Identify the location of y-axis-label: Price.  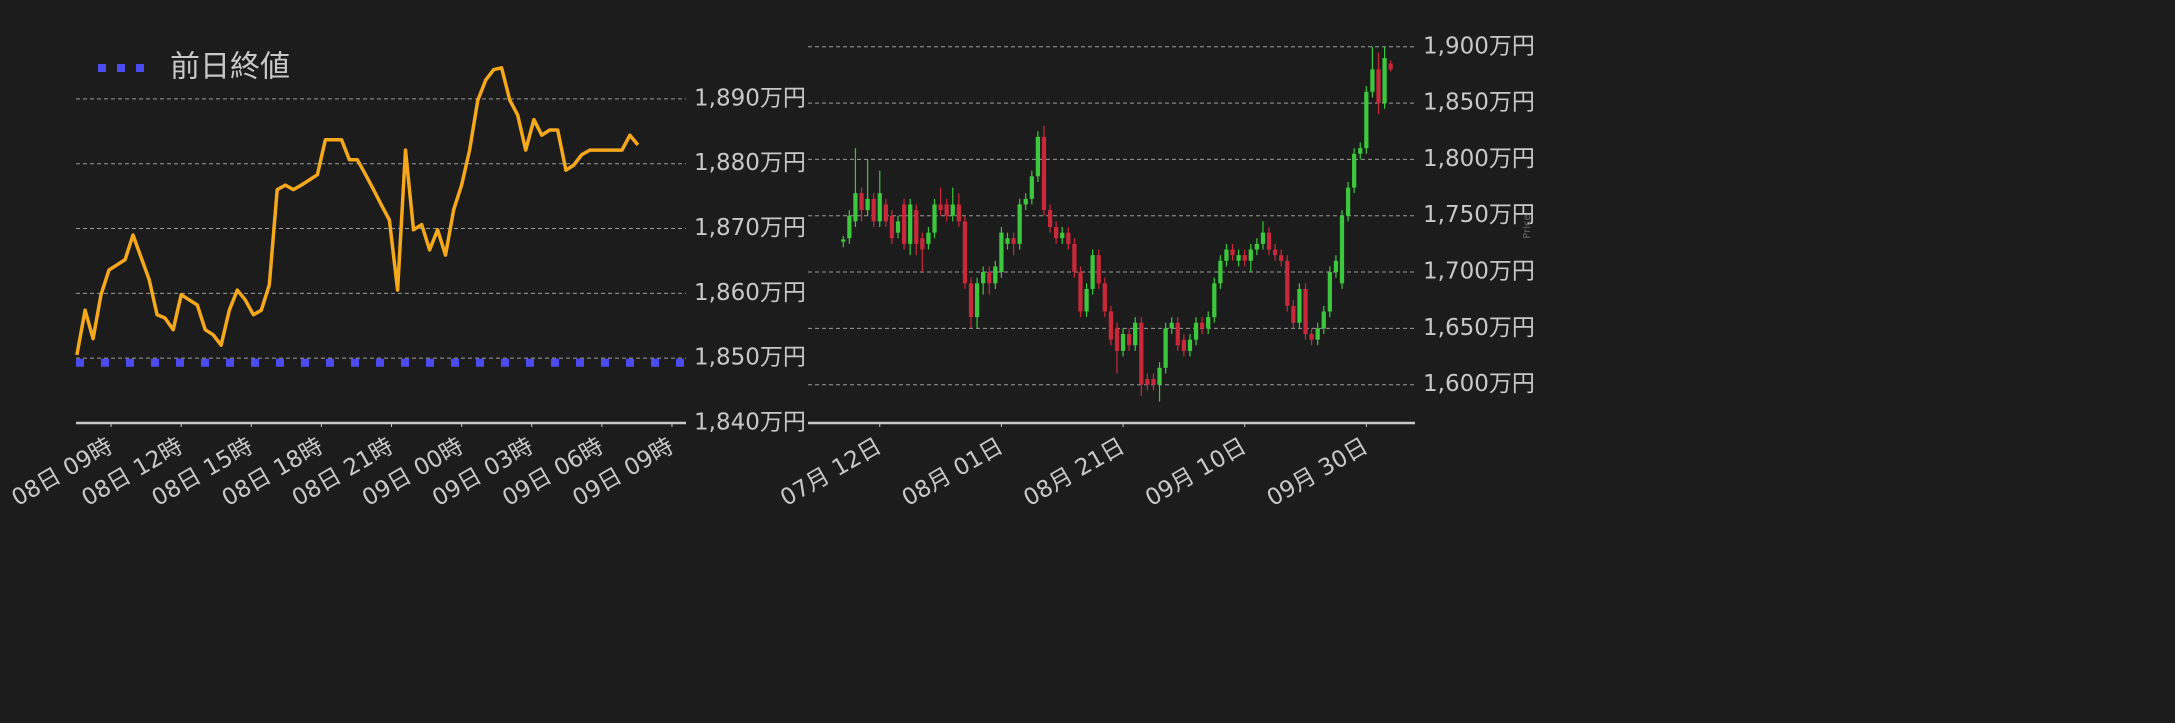
(1527, 226).